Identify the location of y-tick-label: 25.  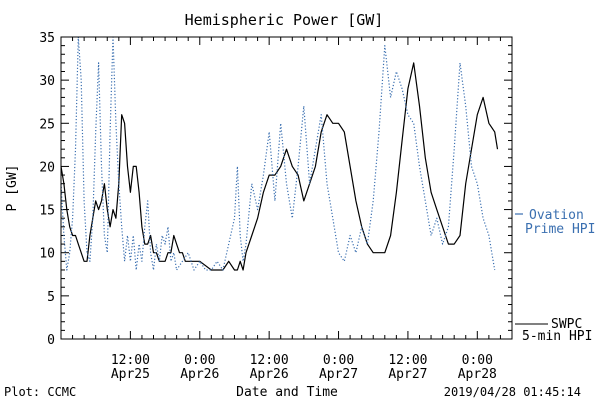
(47, 124).